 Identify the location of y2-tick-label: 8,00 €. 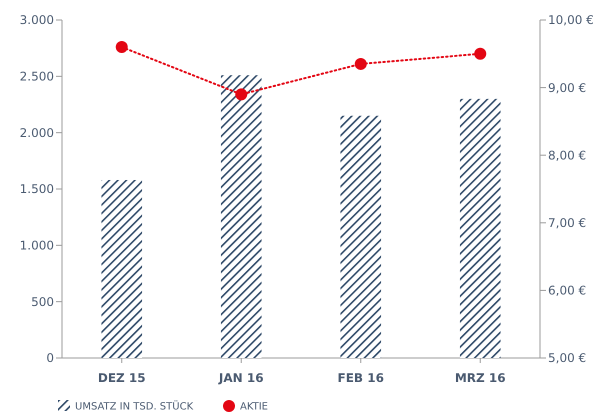
(567, 155).